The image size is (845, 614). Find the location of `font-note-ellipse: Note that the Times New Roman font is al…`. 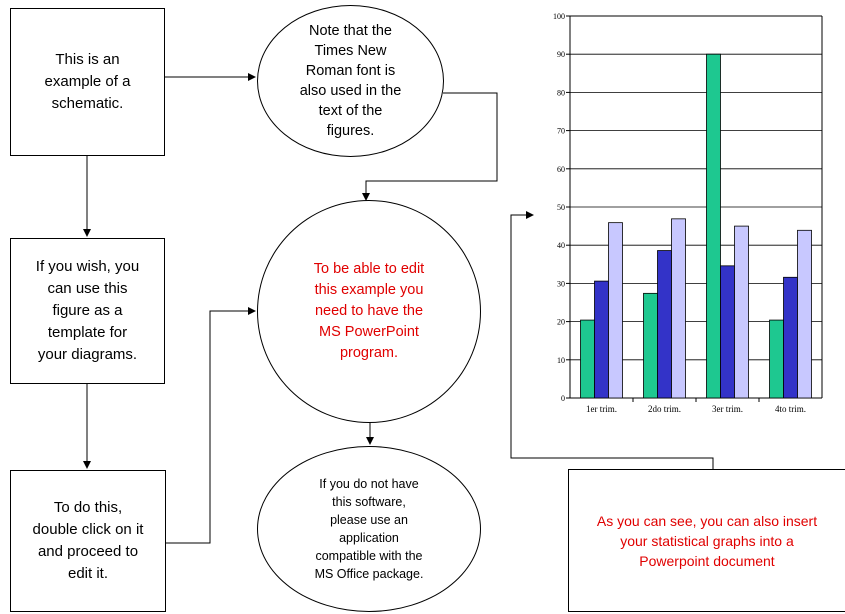

font-note-ellipse: Note that the Times New Roman font is al… is located at coordinates (350, 81).